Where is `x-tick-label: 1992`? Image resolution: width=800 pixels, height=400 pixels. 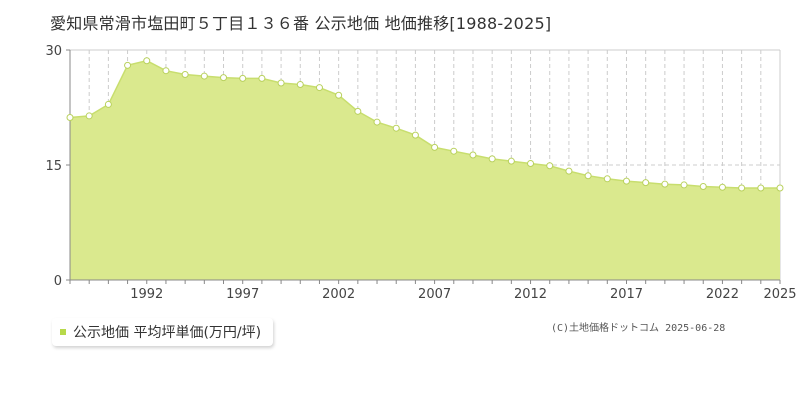
x-tick-label: 1992 is located at coordinates (146, 294).